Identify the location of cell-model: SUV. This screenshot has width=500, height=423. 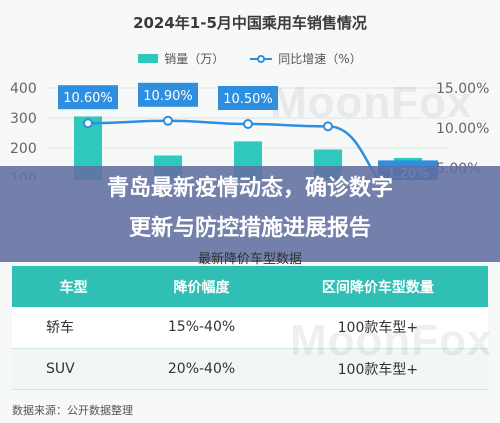
(74, 369).